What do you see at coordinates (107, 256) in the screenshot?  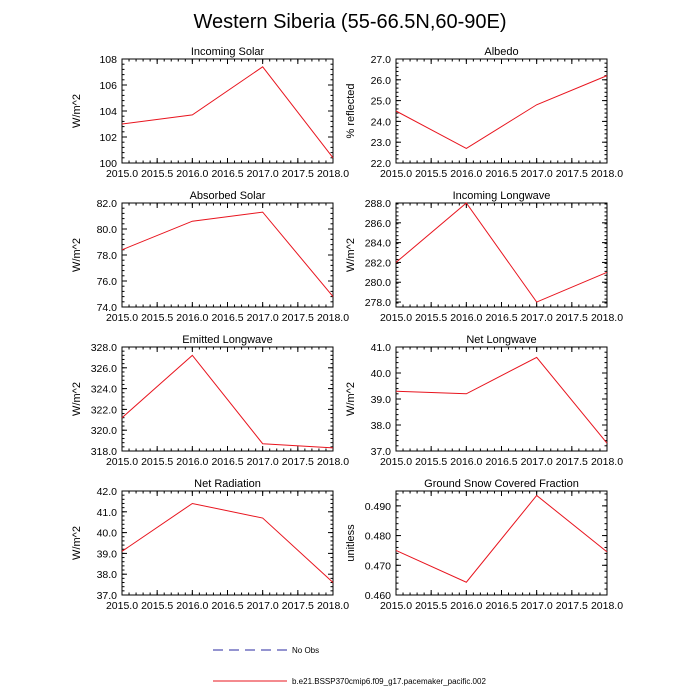 I see `y-tick-label: 78.0` at bounding box center [107, 256].